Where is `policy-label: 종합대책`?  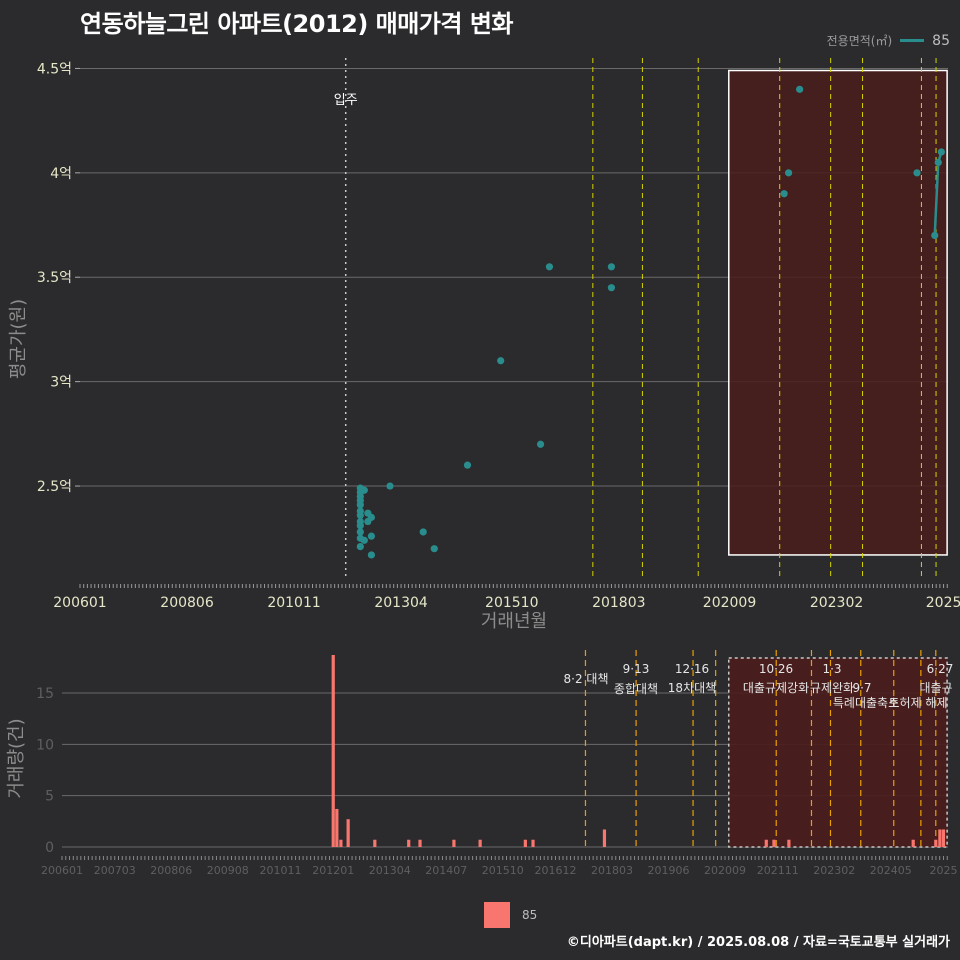 policy-label: 종합대책 is located at coordinates (636, 688).